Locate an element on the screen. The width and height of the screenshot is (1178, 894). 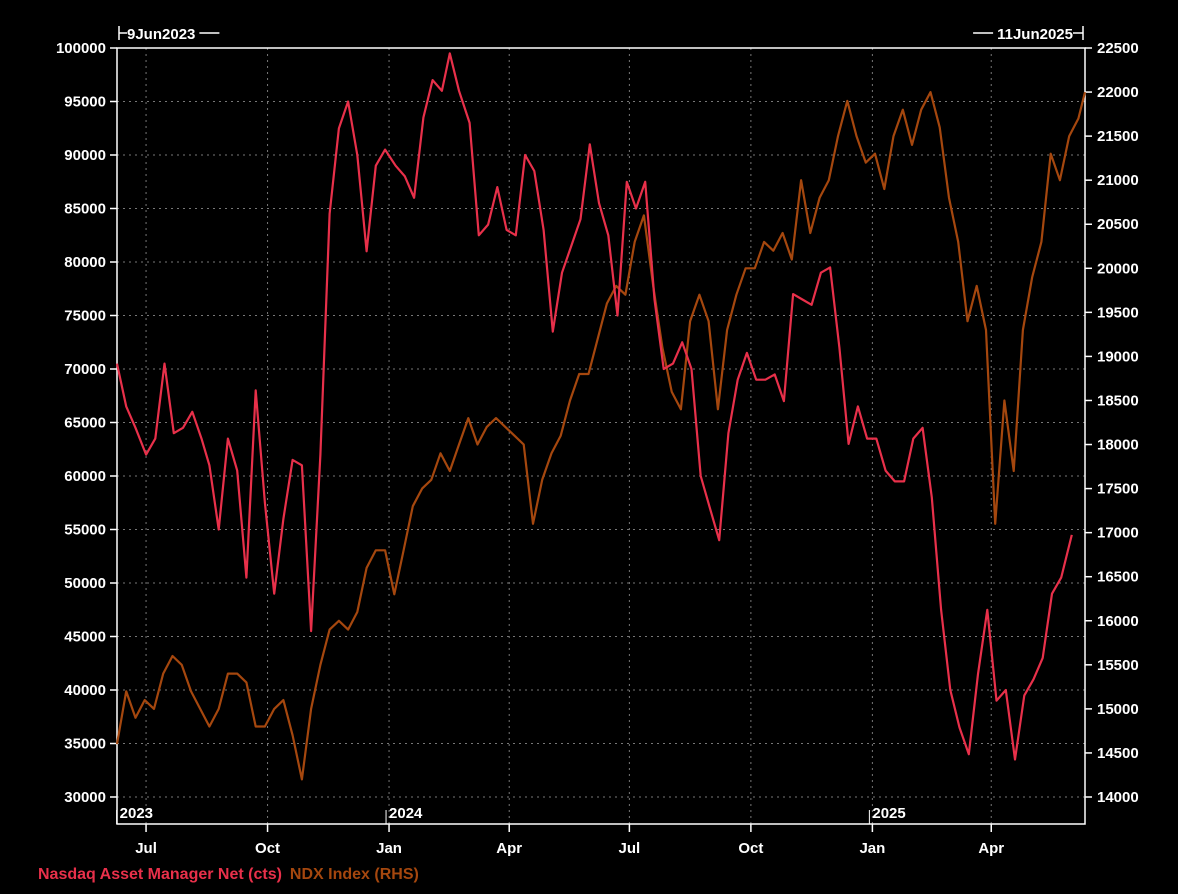
x-axis: Jul Oct Jan Apr Jul Oct Jan Apr 2023 2024 2025 is located at coordinates (560, 831).